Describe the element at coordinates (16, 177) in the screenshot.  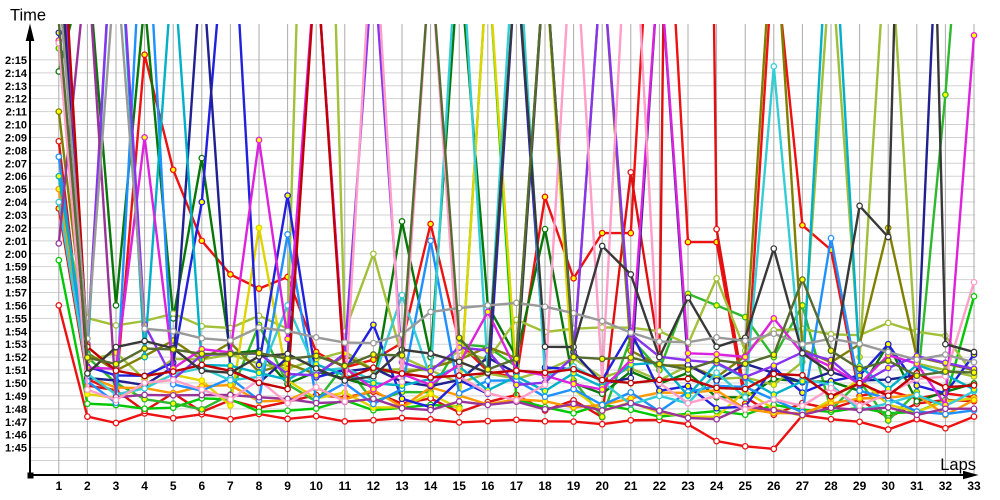
I see `svg-text: 2:06` at that location.